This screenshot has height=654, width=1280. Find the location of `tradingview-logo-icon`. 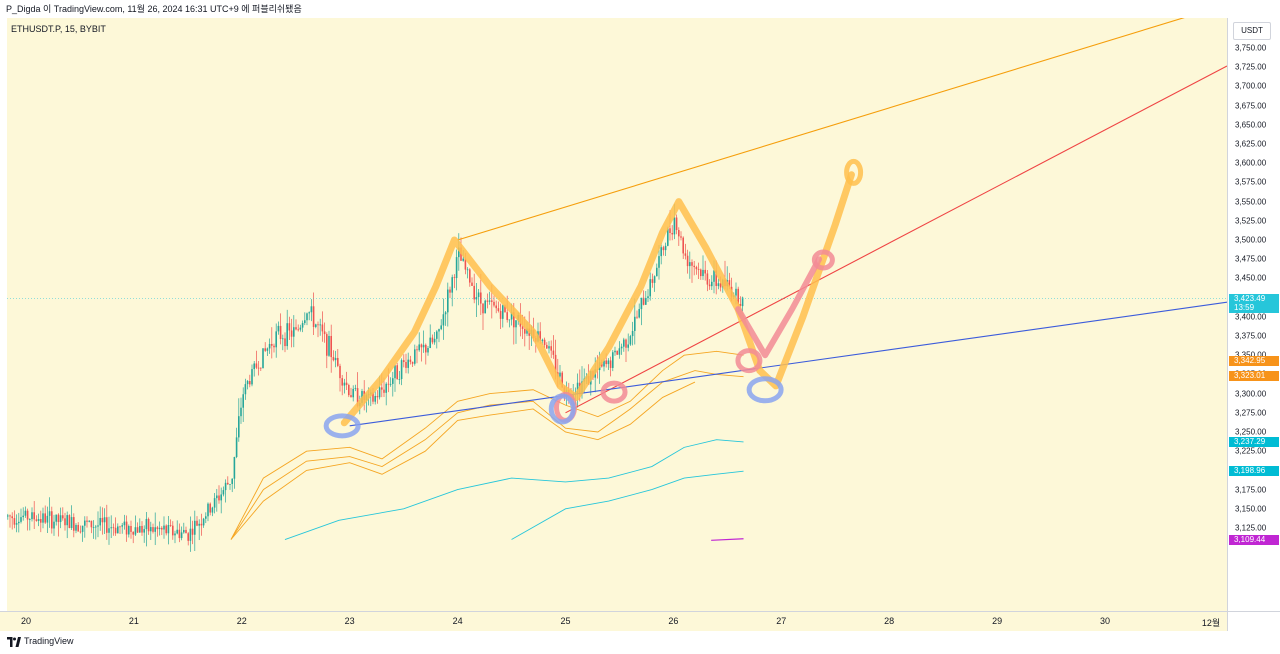

tradingview-logo-icon is located at coordinates (14, 642).